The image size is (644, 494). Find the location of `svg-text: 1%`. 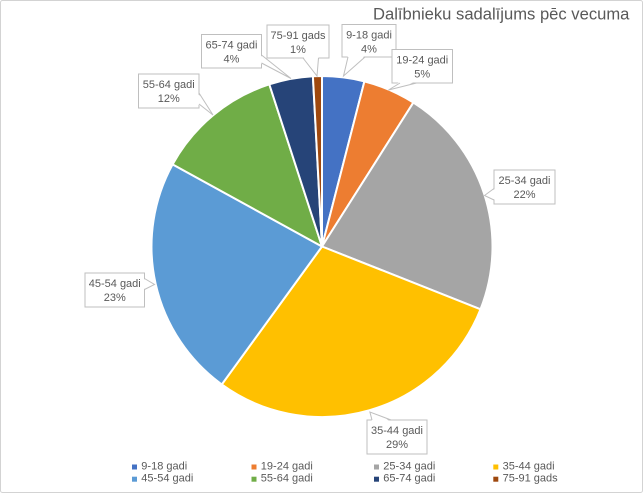

svg-text: 1% is located at coordinates (298, 50).